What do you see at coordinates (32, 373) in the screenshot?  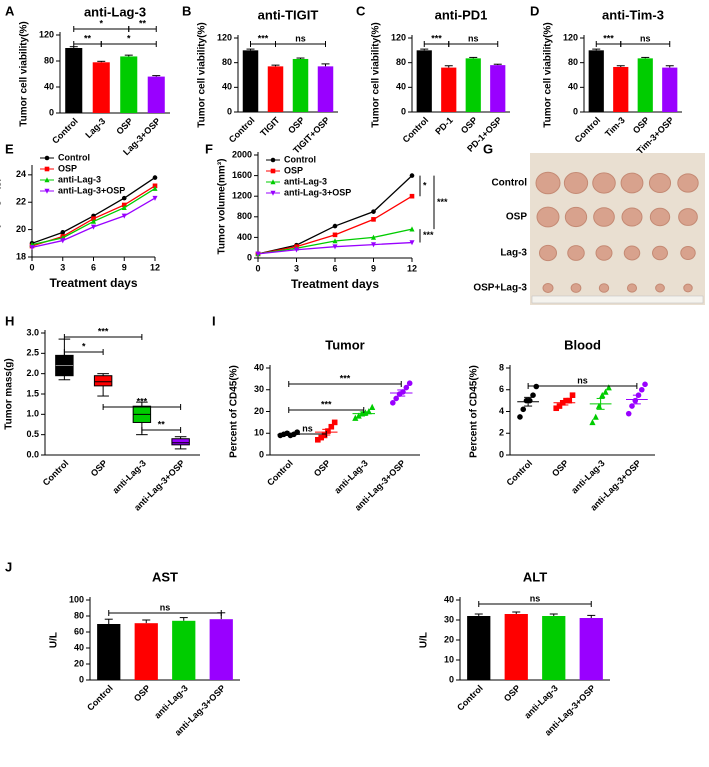 I see `y-tick-label: 2.0` at bounding box center [32, 373].